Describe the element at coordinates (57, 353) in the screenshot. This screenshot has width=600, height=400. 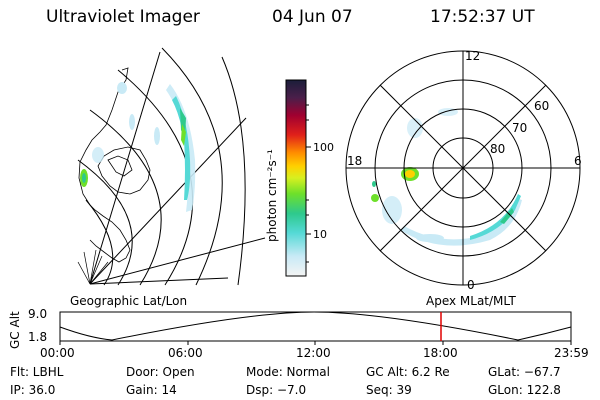
I see `time-tick-0000: 00:00` at that location.